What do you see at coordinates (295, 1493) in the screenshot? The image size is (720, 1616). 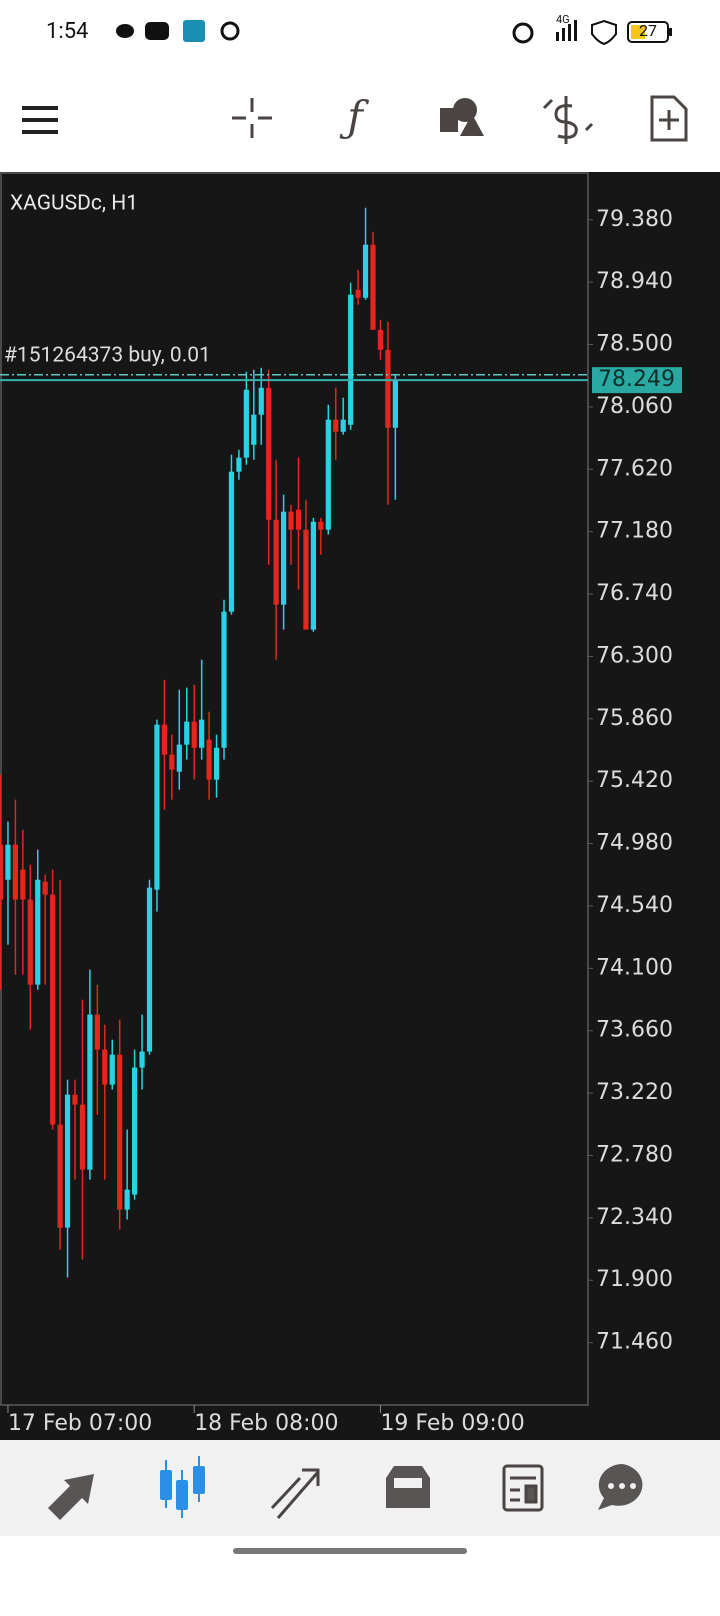 I see `nav-trade` at bounding box center [295, 1493].